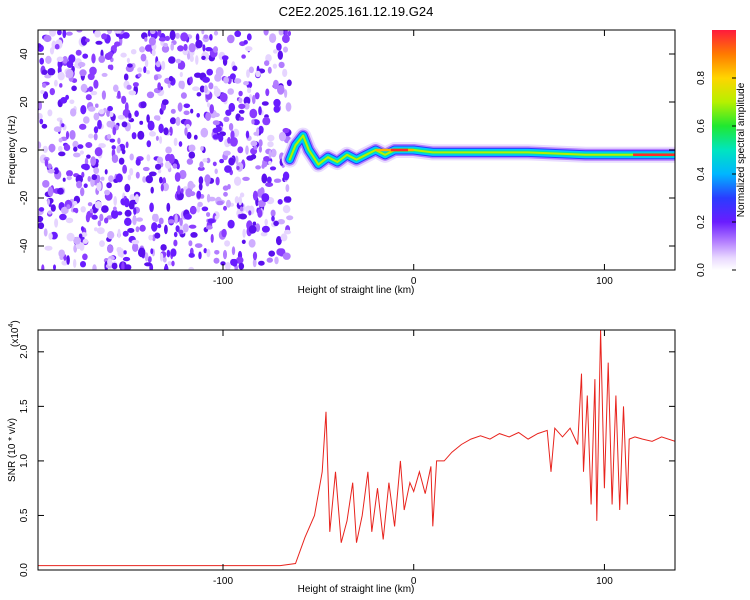 This screenshot has height=600, width=750. I want to click on colorbar-tick-label: 0.8, so click(701, 78).